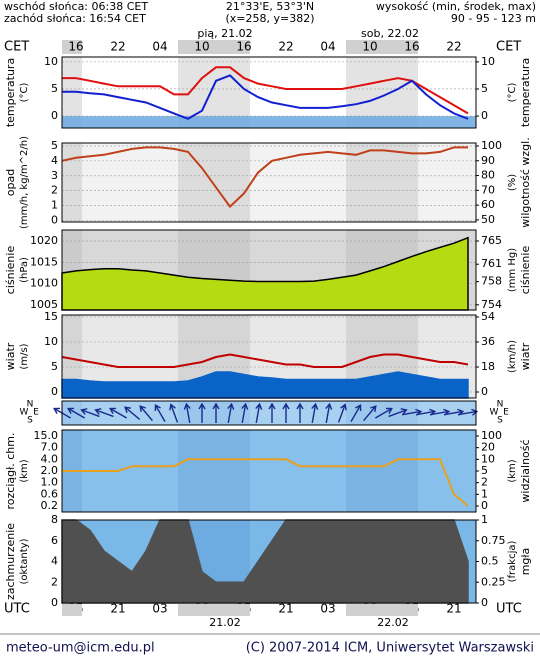 The image size is (540, 660). Describe the element at coordinates (10, 561) in the screenshot. I see `y-axis-label: zachmurzenie` at that location.